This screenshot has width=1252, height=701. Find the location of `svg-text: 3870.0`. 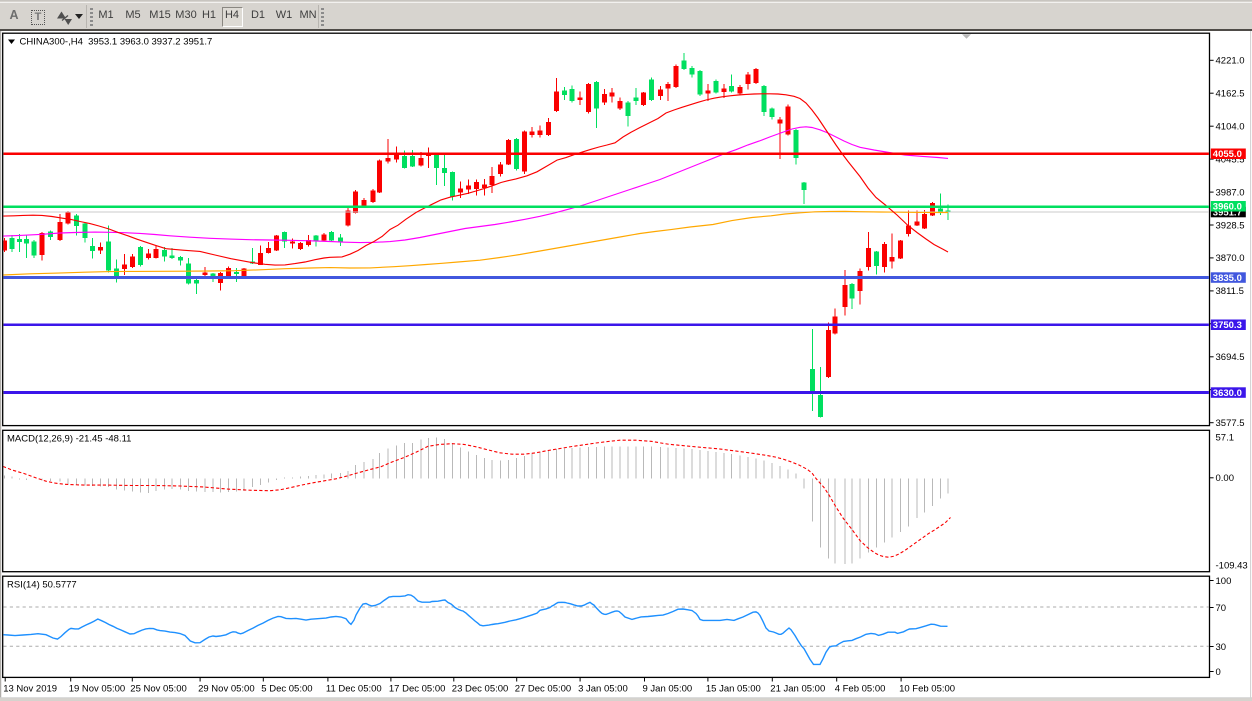

svg-text: 3870.0 is located at coordinates (1230, 258).